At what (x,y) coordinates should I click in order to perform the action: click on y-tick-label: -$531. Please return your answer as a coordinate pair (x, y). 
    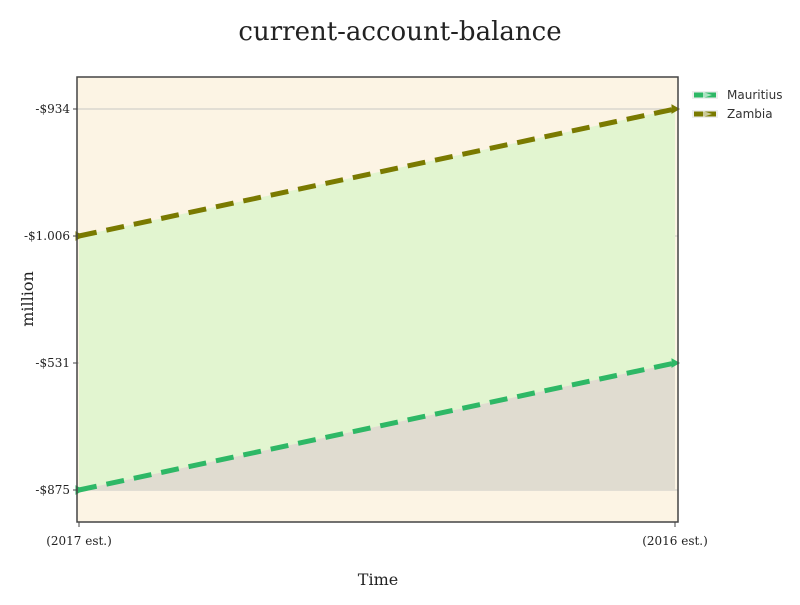
    Looking at the image, I should click on (52, 363).